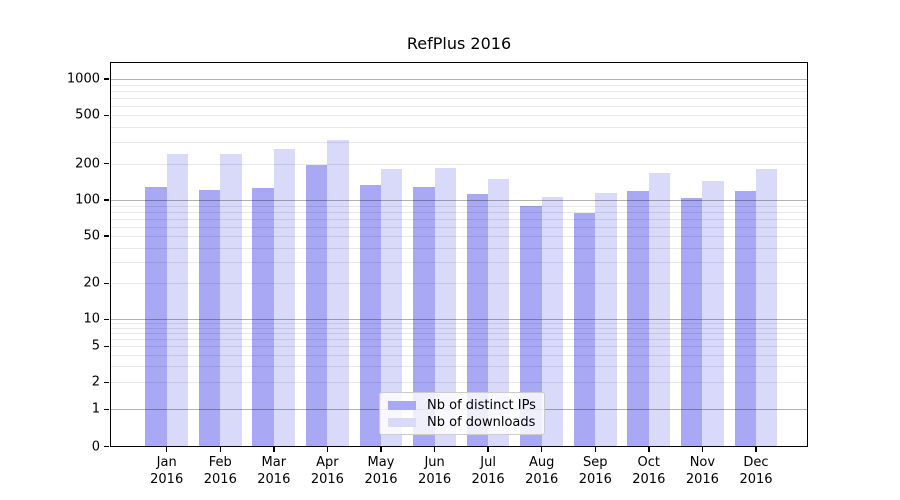  Describe the element at coordinates (488, 471) in the screenshot. I see `x-tick-label-jul-2016: Jul 2016` at that location.